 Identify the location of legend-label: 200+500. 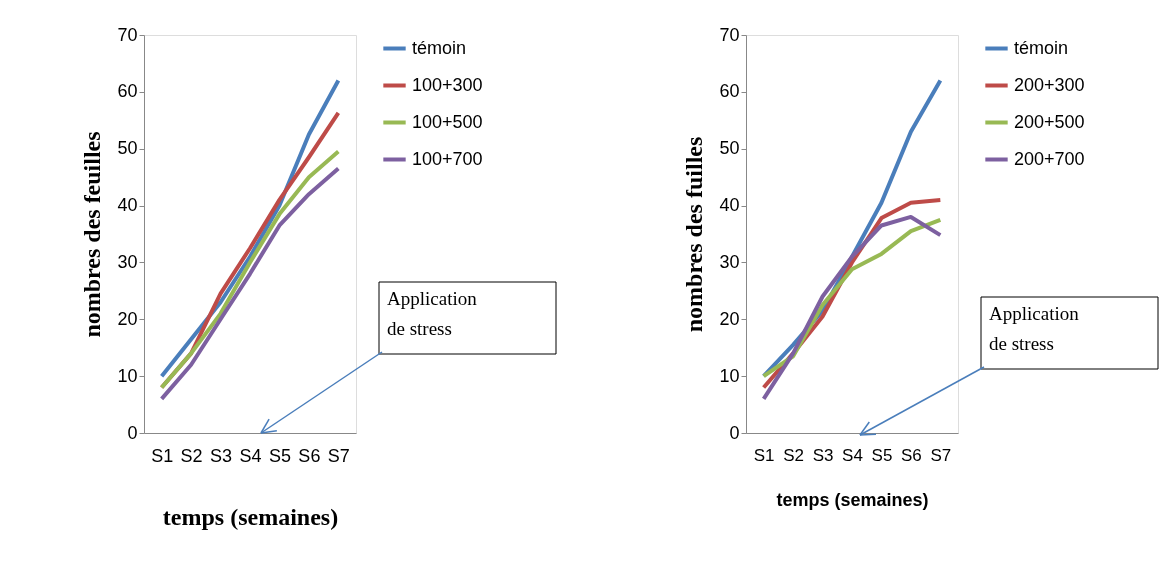
(1049, 121).